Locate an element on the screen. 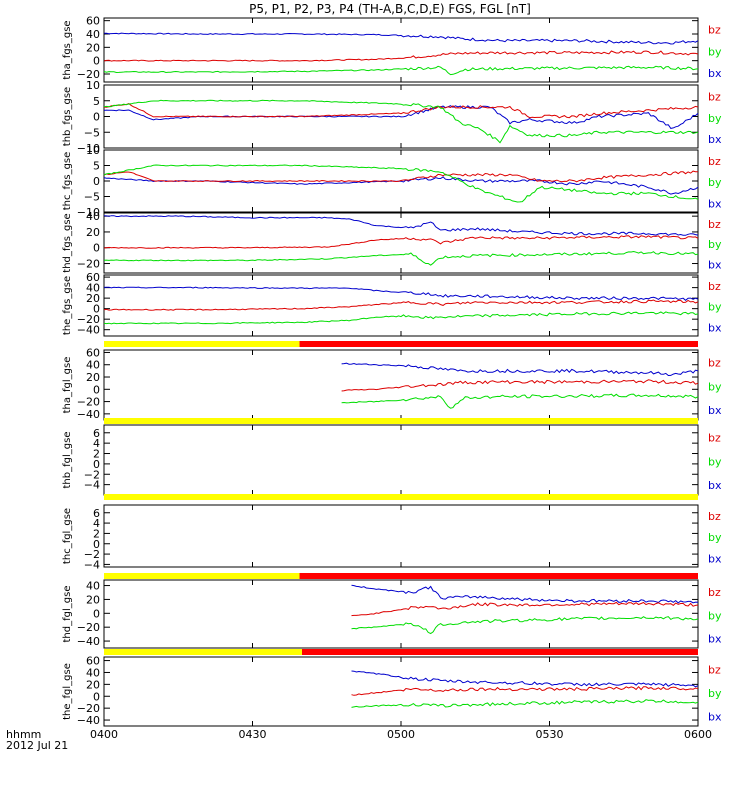 This screenshot has height=800, width=750. x-tick-label: 0430 is located at coordinates (253, 734).